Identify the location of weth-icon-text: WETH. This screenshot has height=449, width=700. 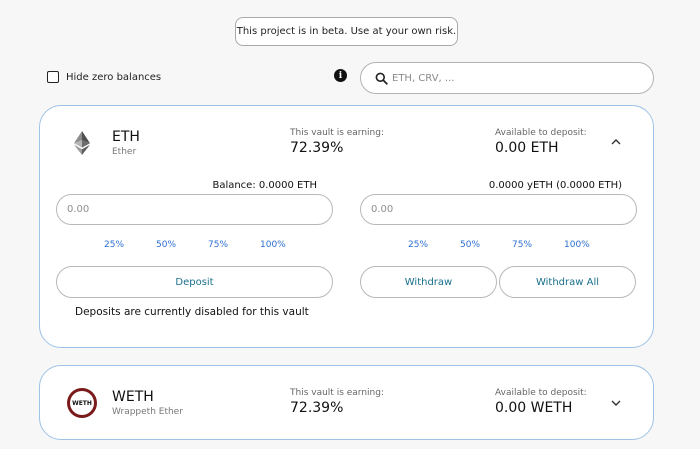
(82, 403).